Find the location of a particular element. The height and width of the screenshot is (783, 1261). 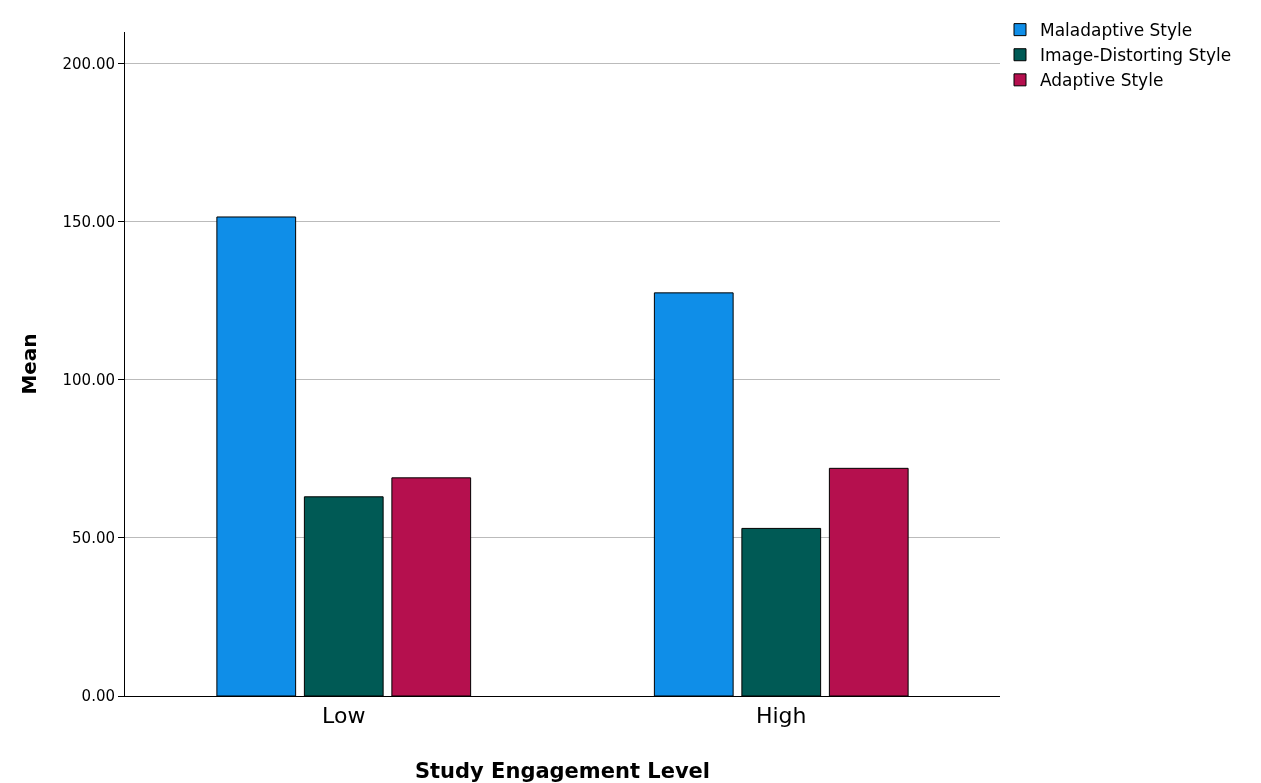

x-axis-title: Study Engagement Level is located at coordinates (562, 770).